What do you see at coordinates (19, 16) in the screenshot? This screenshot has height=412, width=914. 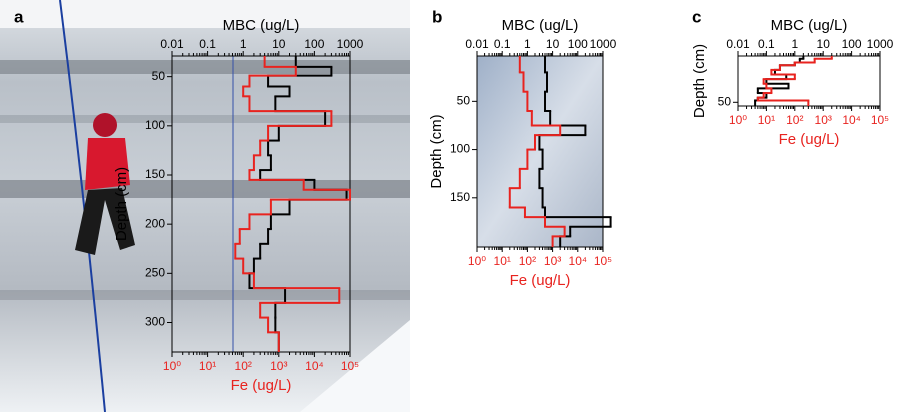 I see `panel-letter: a` at bounding box center [19, 16].